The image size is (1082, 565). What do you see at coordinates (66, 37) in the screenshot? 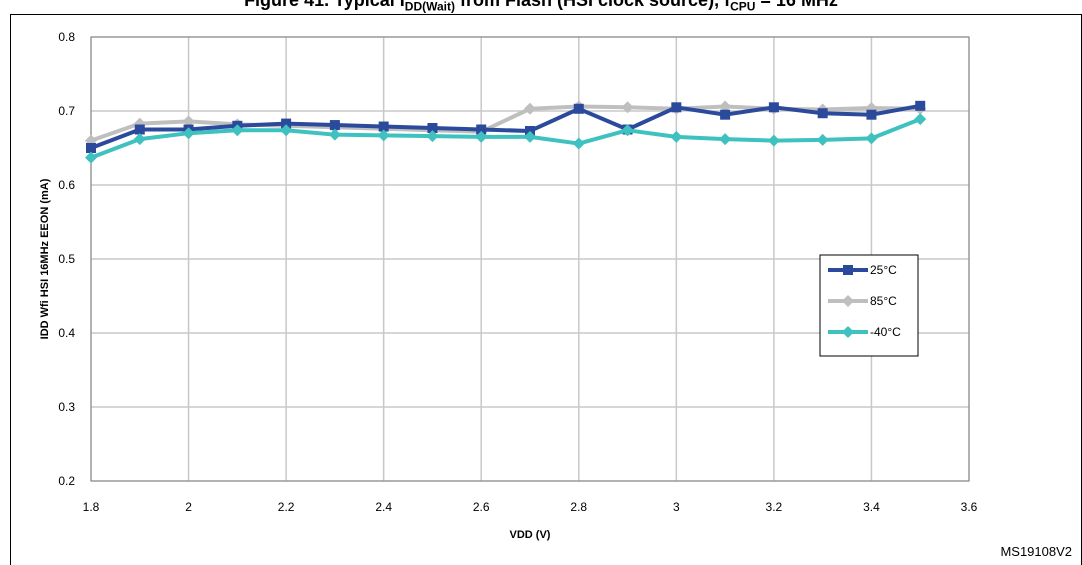
I see `y-tick-label: 0.8` at bounding box center [66, 37].